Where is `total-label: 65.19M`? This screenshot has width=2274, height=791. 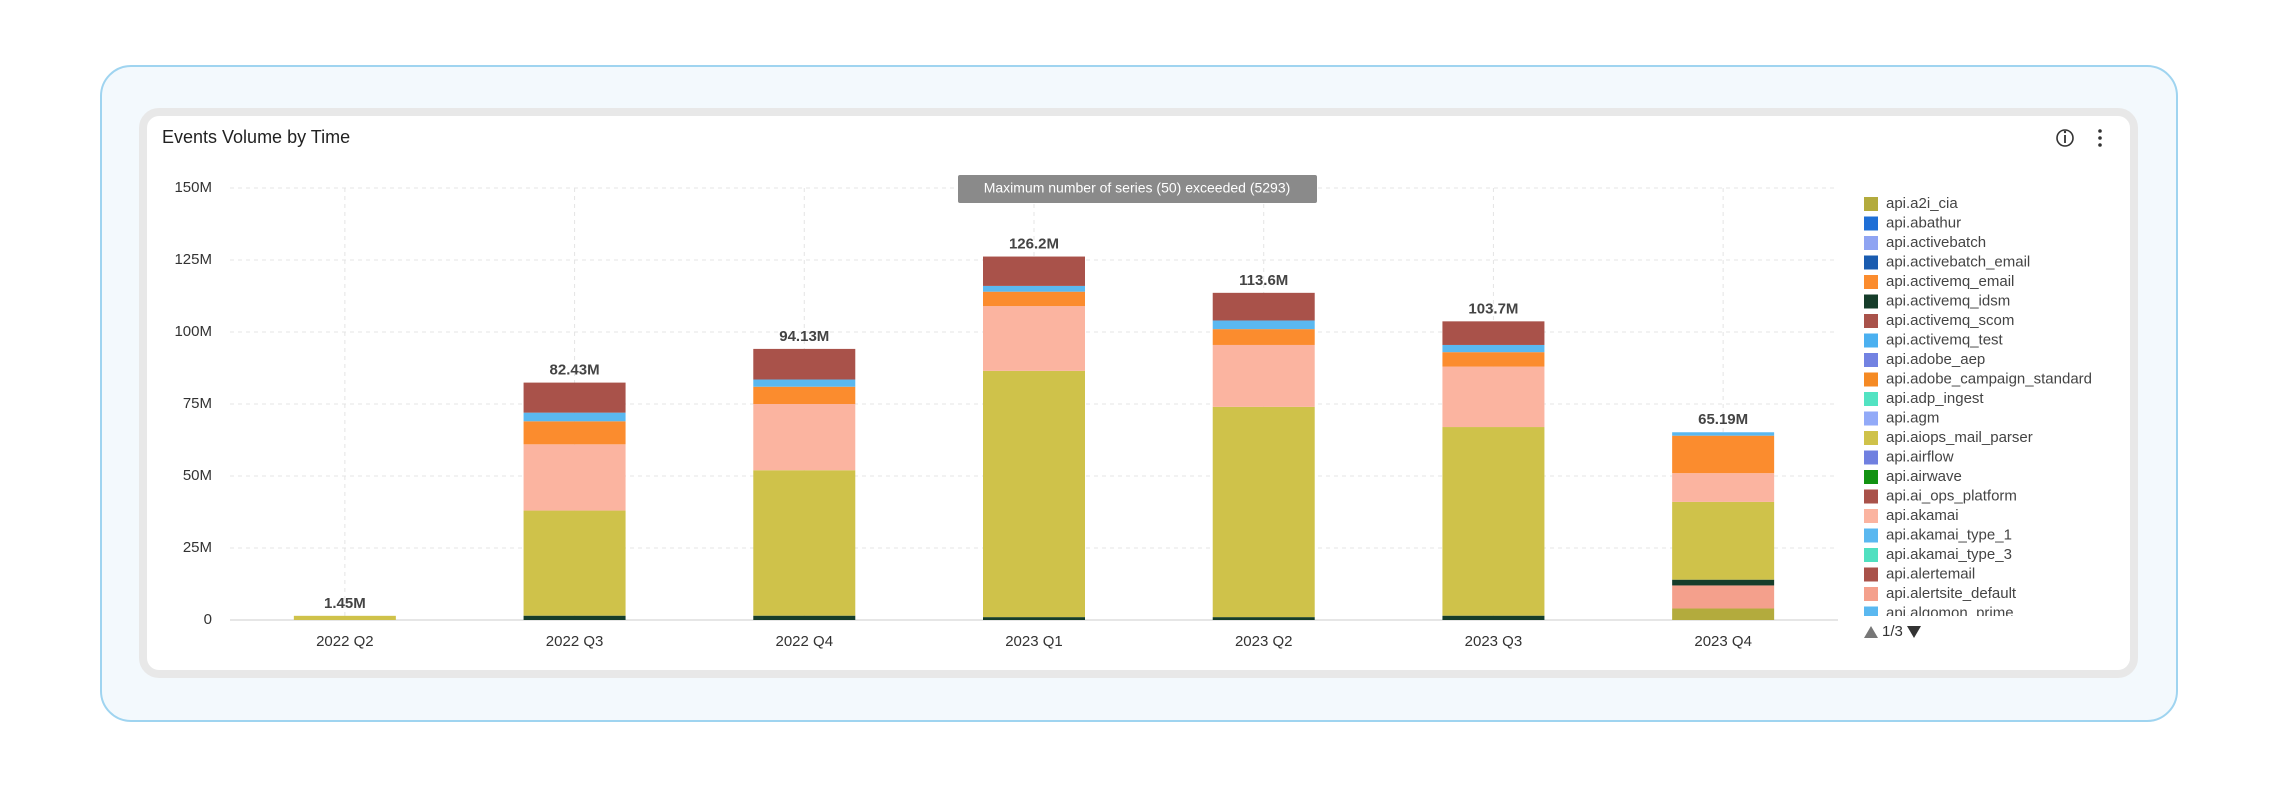
total-label: 65.19M is located at coordinates (1723, 419).